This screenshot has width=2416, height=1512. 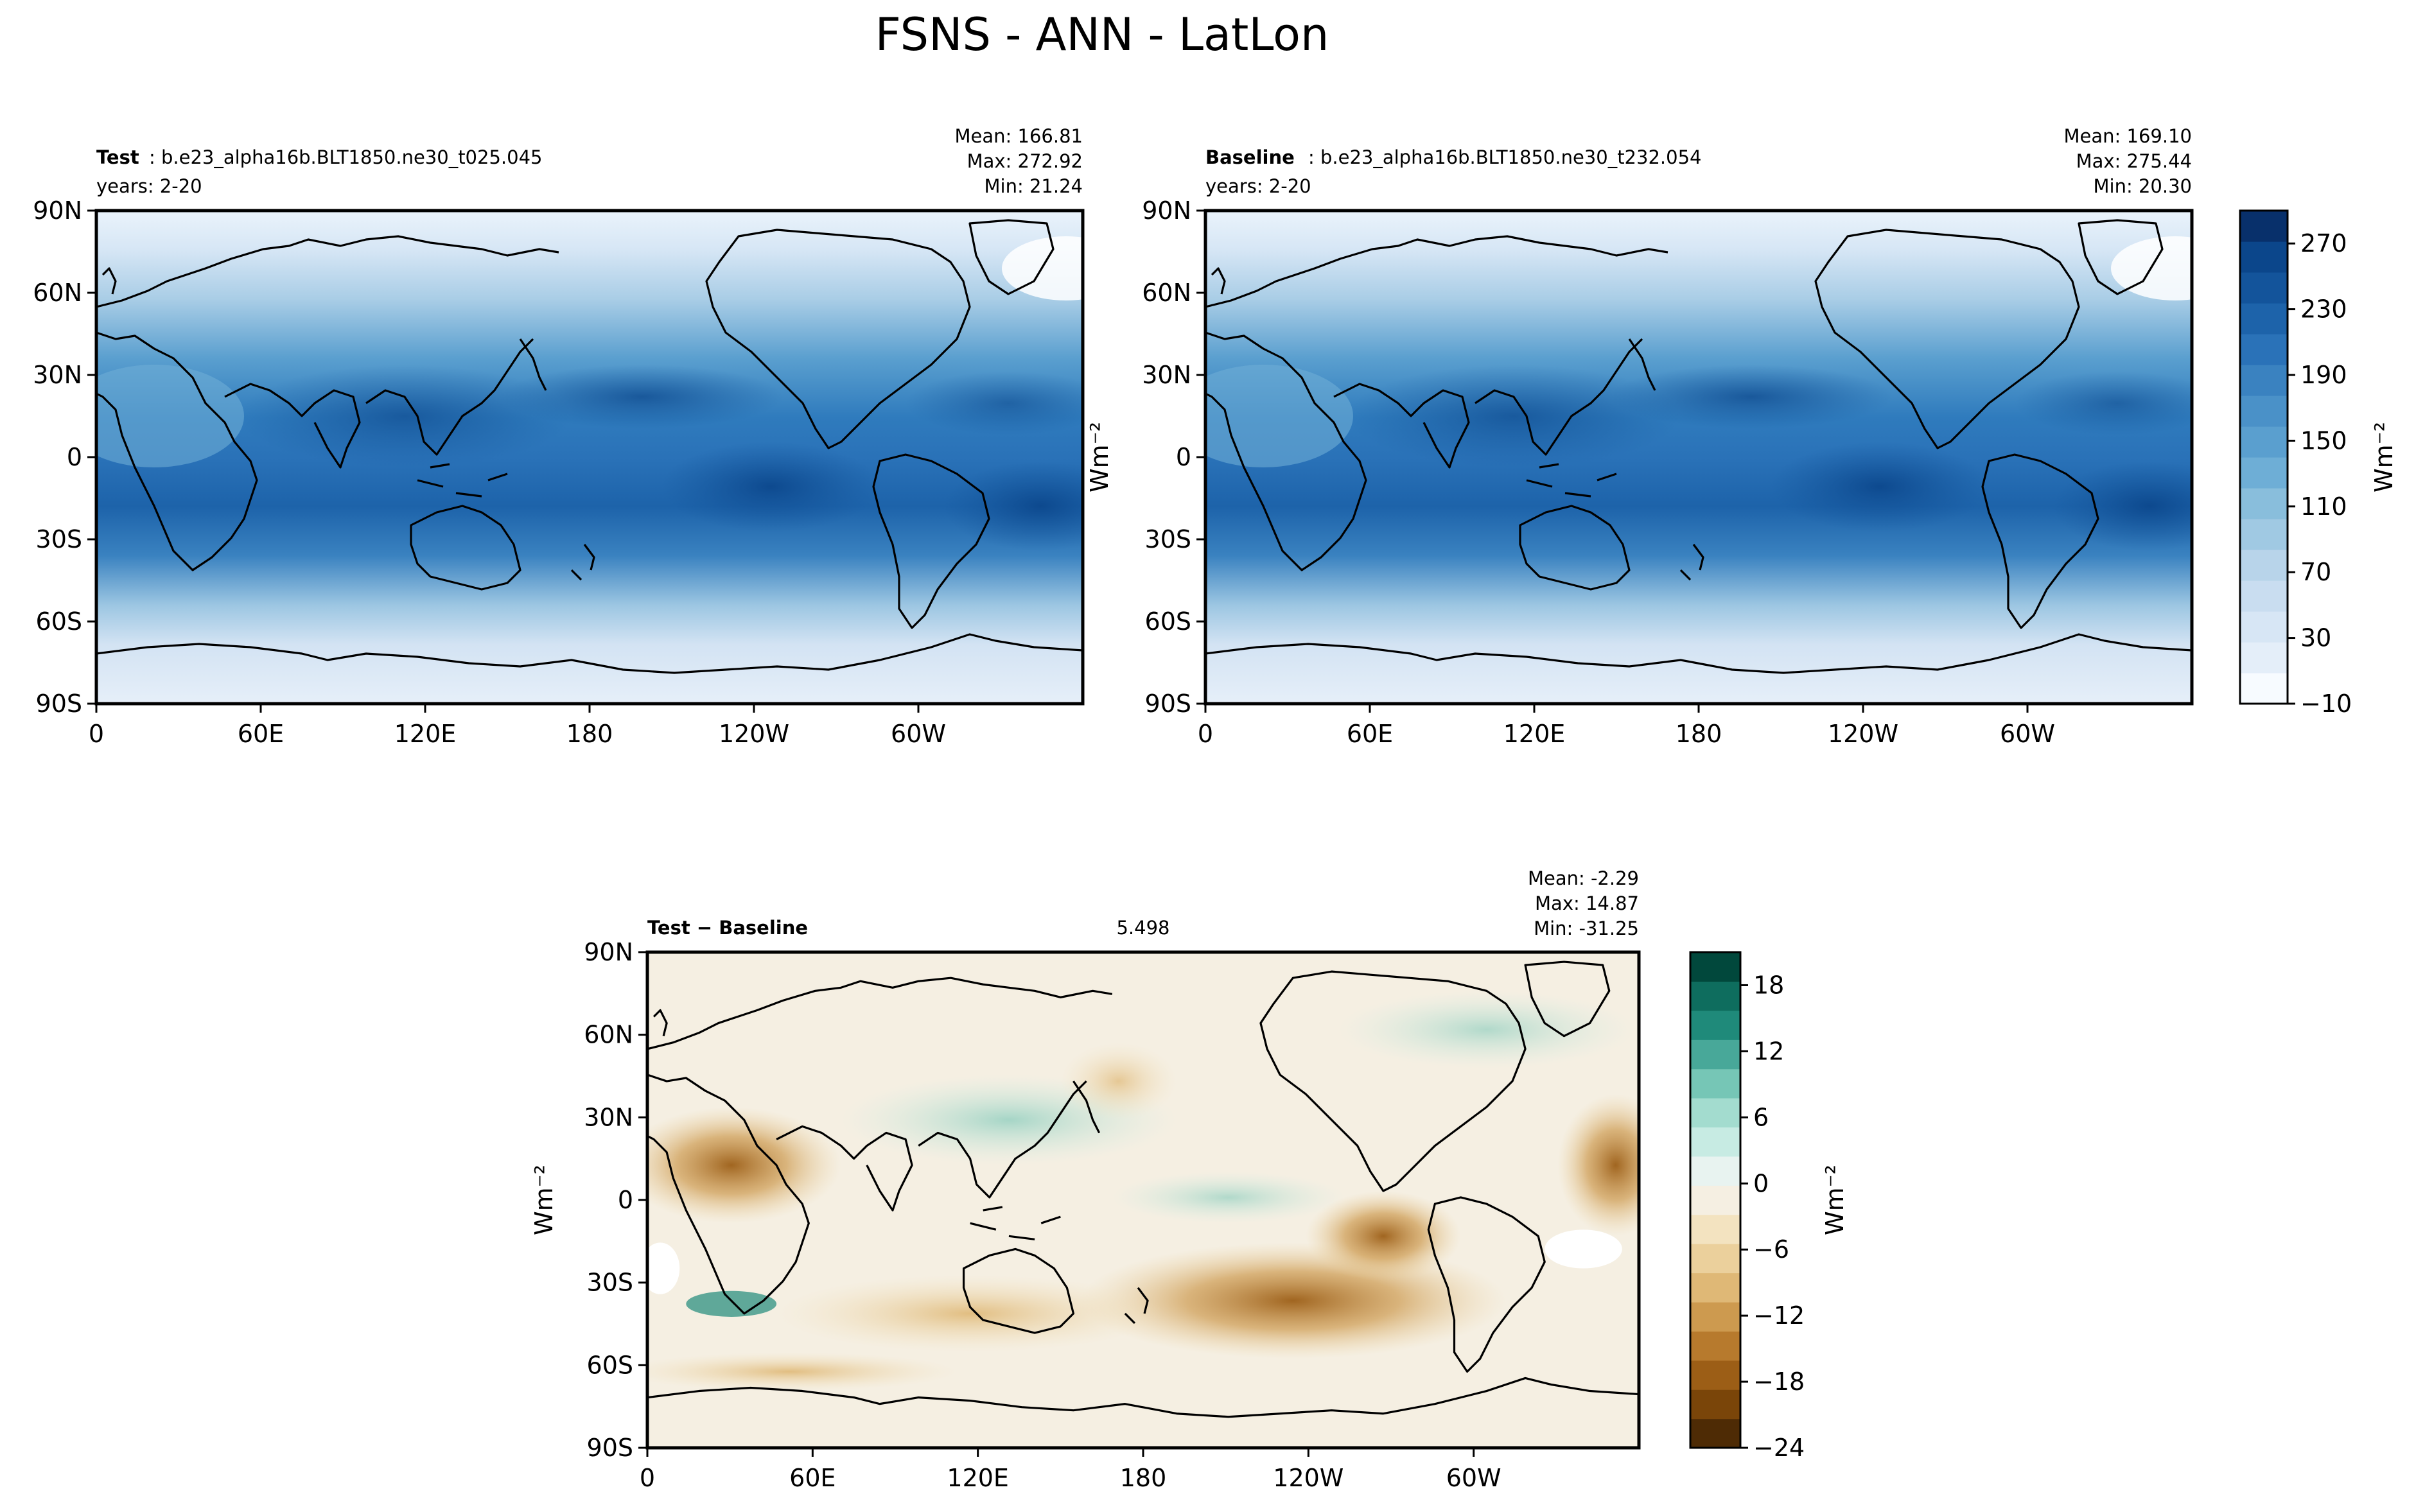 What do you see at coordinates (1779, 1448) in the screenshot?
I see `colorbar-tick-label: −24` at bounding box center [1779, 1448].